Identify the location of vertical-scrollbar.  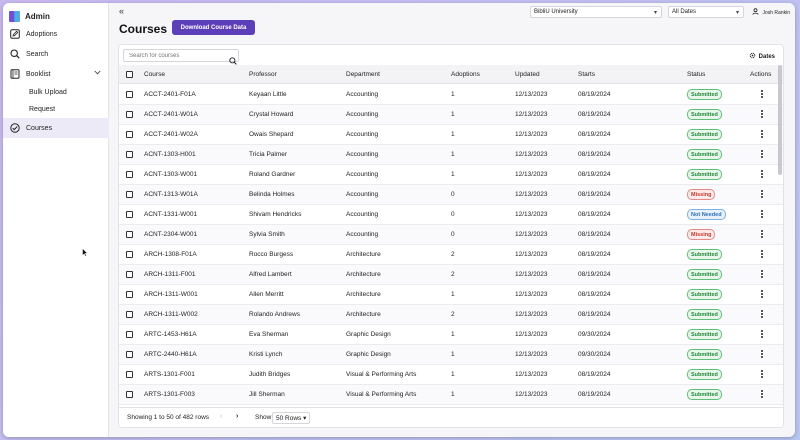
(780, 120).